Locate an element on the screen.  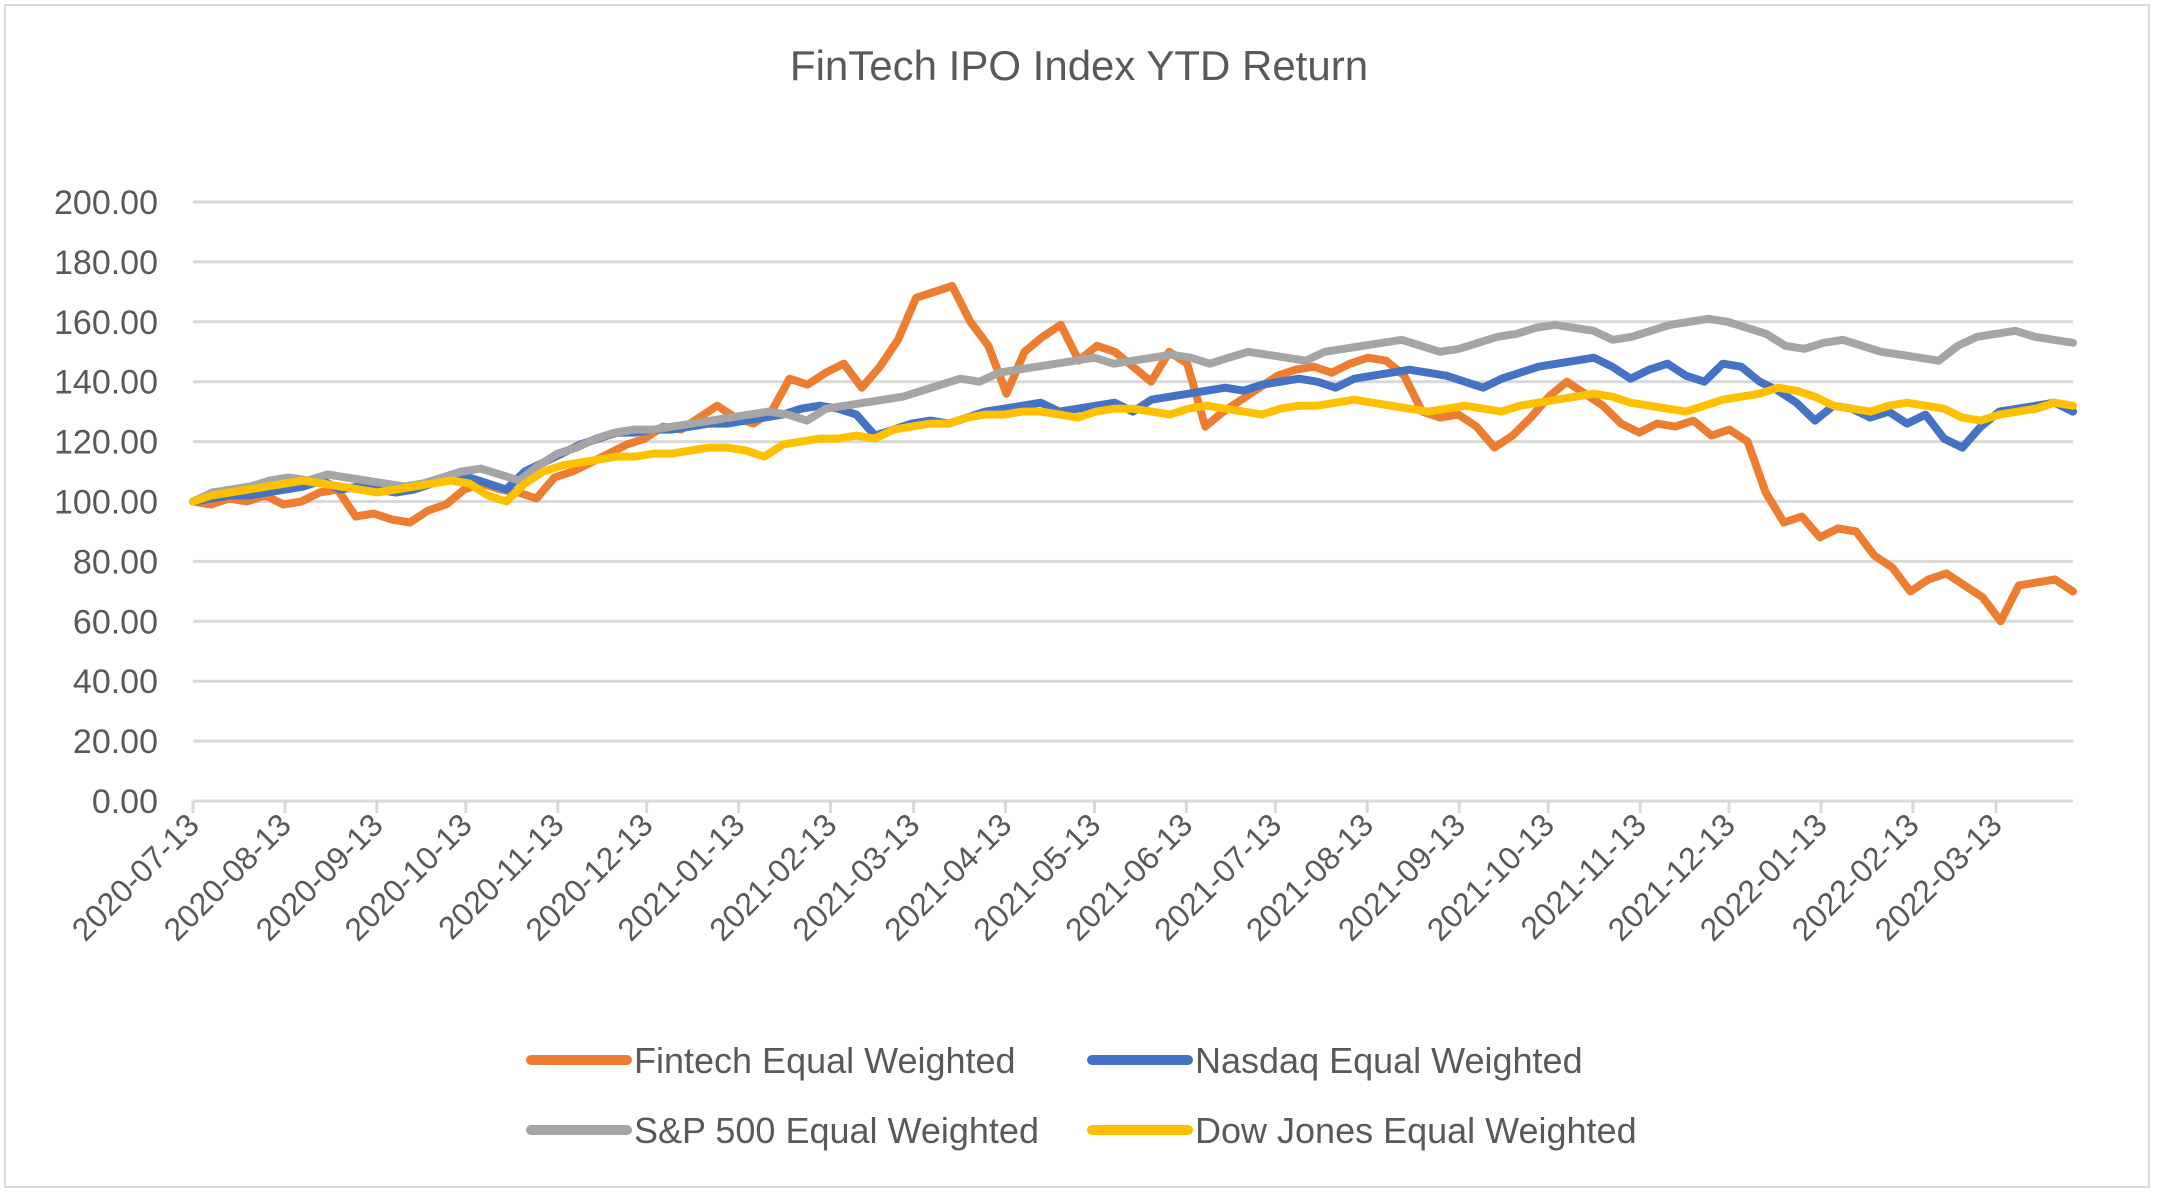
y-tick-label: 60.00 is located at coordinates (115, 622).